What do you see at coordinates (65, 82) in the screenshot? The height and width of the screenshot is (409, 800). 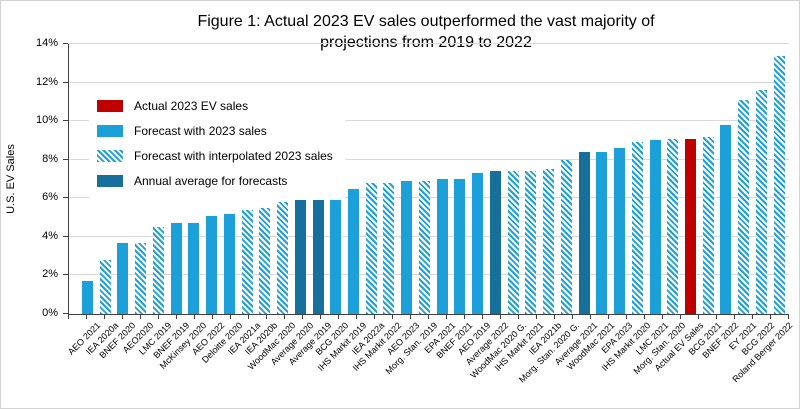 I see `y-tick-mark-12%` at bounding box center [65, 82].